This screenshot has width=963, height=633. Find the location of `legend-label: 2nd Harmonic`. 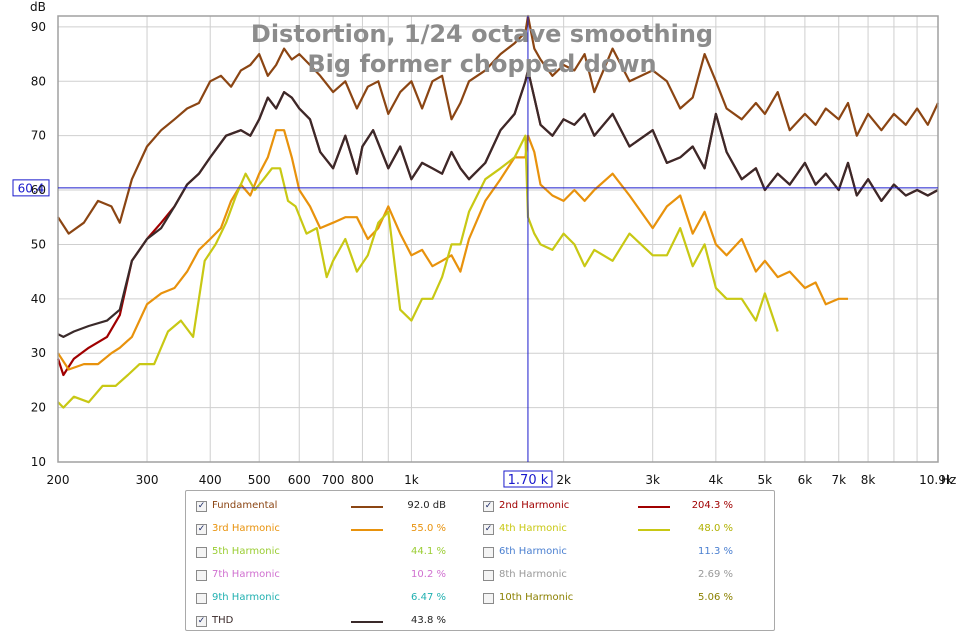

legend-label: 2nd Harmonic is located at coordinates (534, 505).